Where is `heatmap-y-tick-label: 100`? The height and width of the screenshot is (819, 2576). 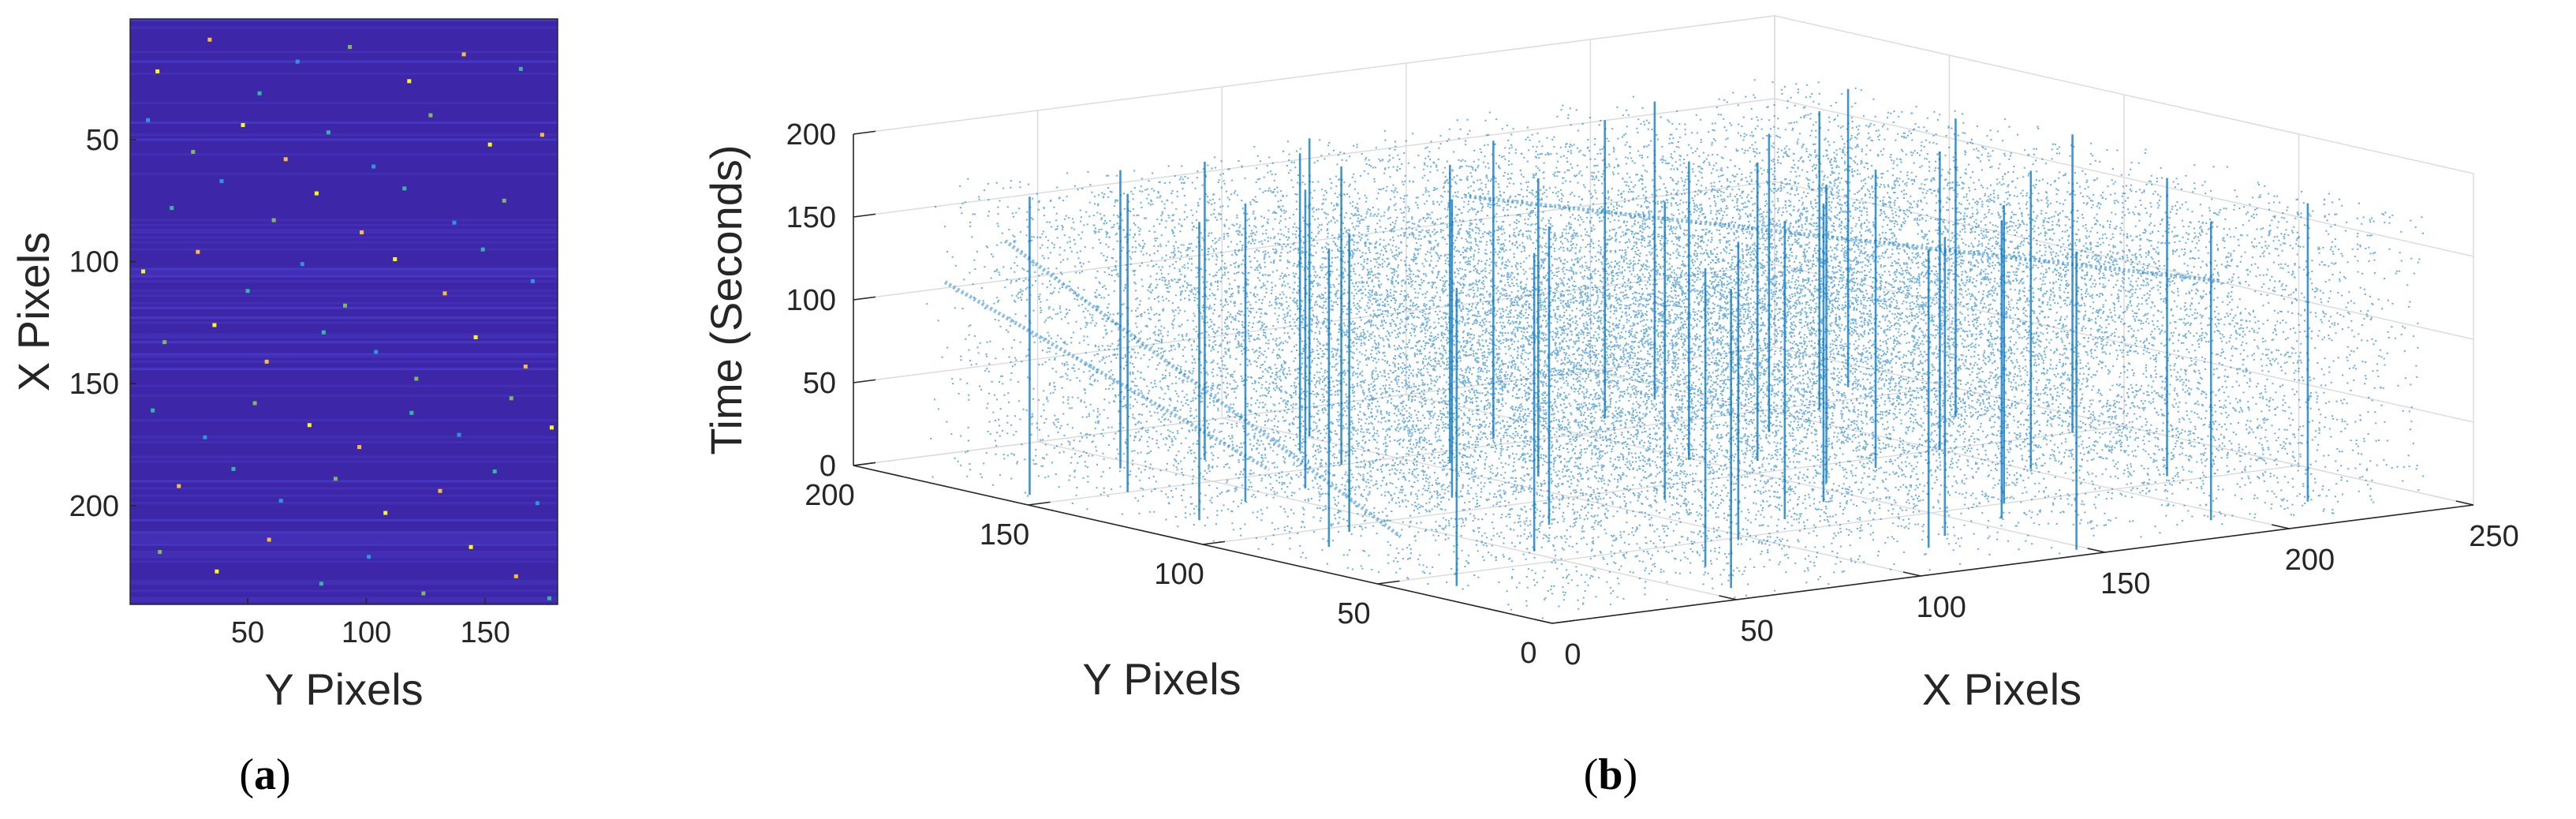
heatmap-y-tick-label: 100 is located at coordinates (94, 262).